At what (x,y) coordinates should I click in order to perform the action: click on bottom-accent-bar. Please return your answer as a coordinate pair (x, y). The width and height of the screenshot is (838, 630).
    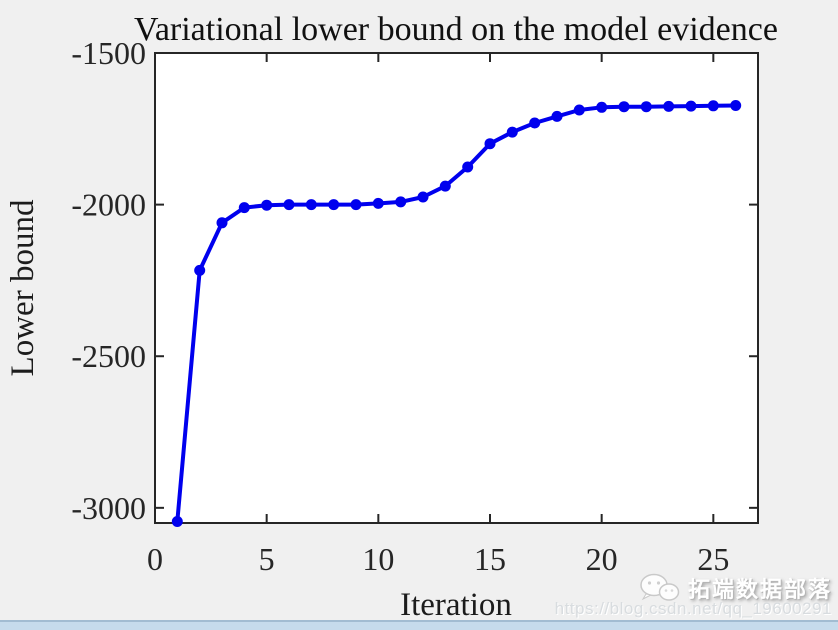
    Looking at the image, I should click on (419, 625).